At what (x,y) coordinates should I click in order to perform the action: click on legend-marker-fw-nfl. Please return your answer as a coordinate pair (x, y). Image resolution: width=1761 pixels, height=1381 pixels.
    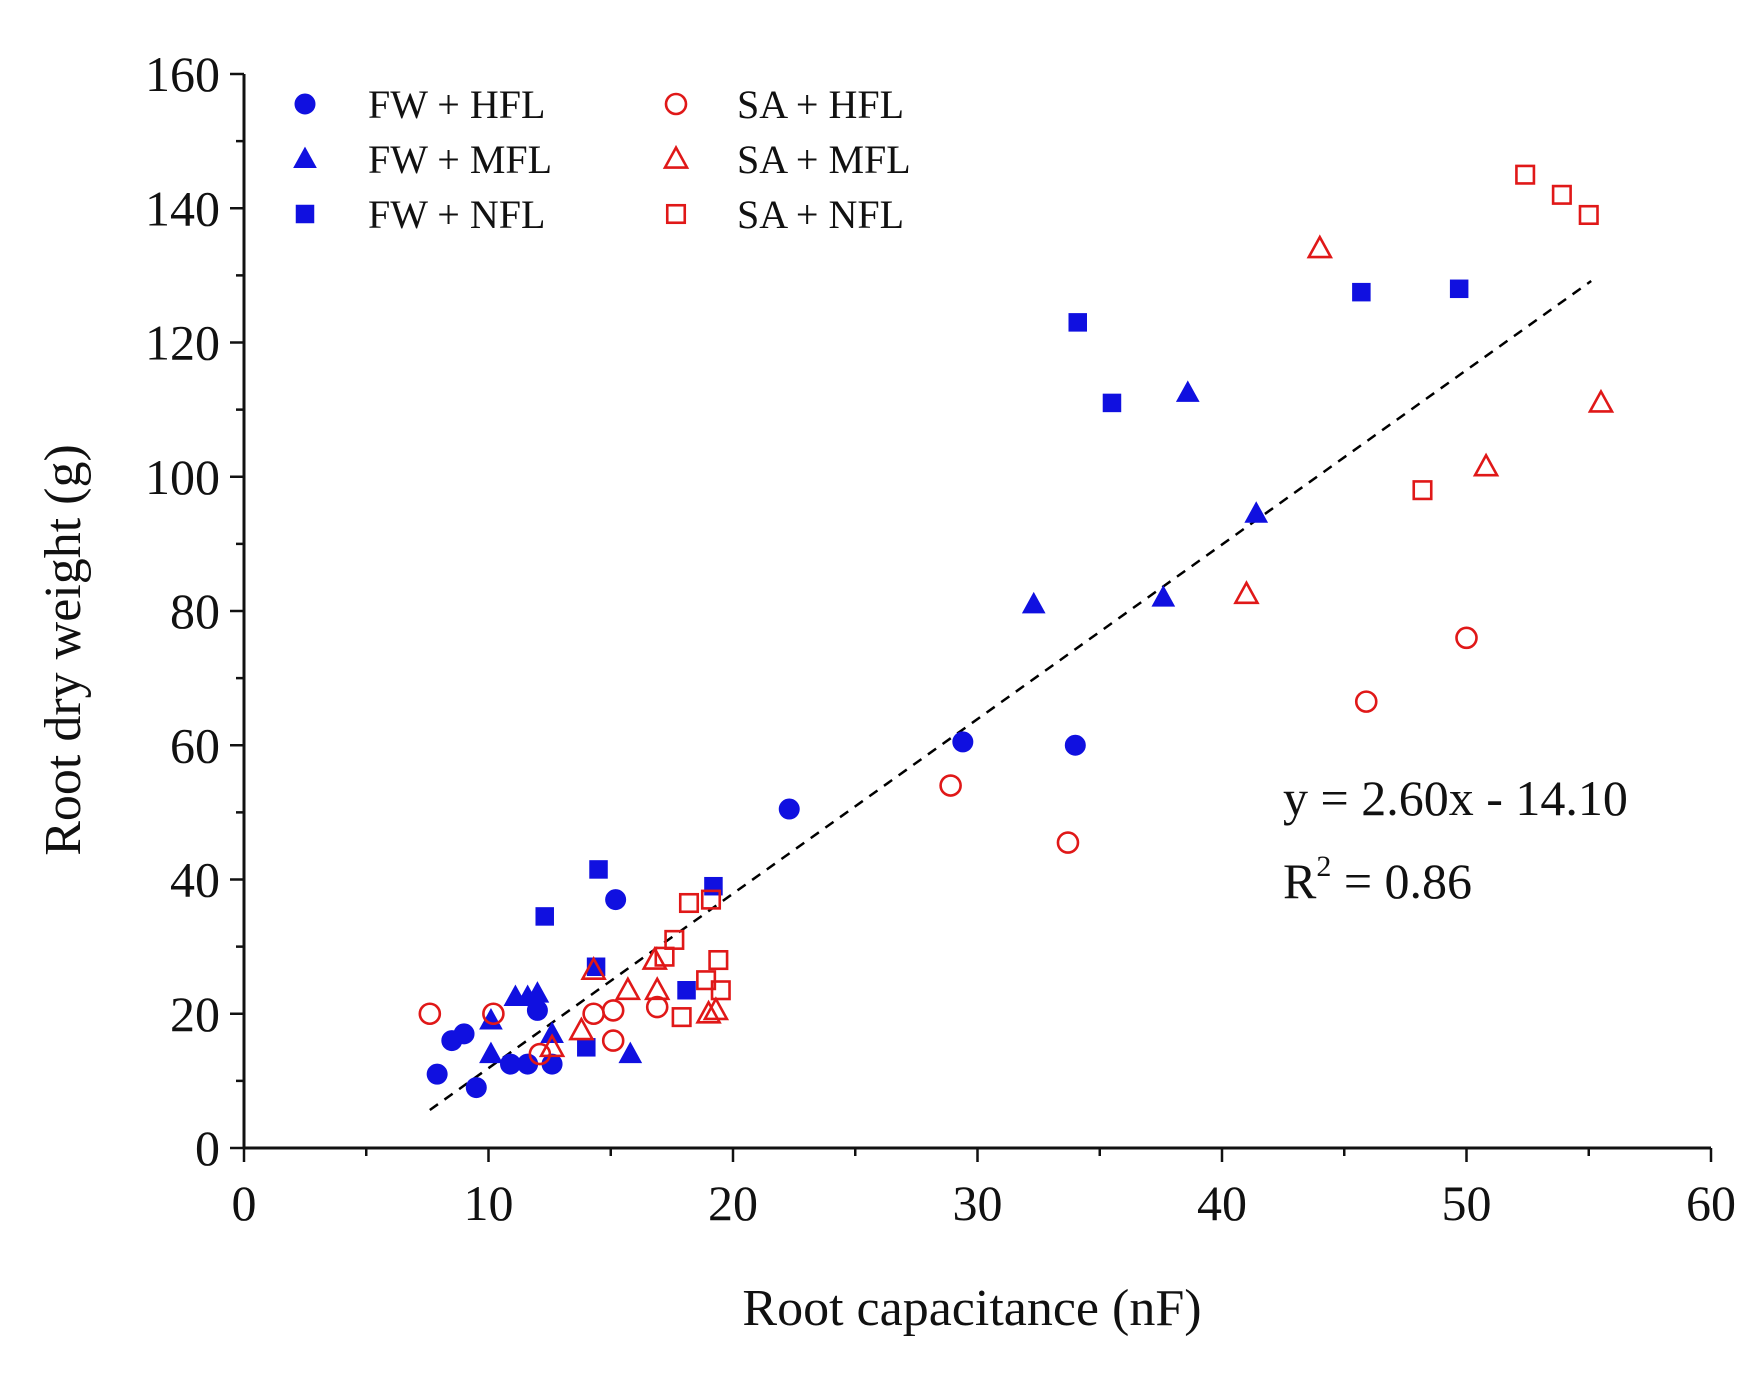
    Looking at the image, I should click on (305, 214).